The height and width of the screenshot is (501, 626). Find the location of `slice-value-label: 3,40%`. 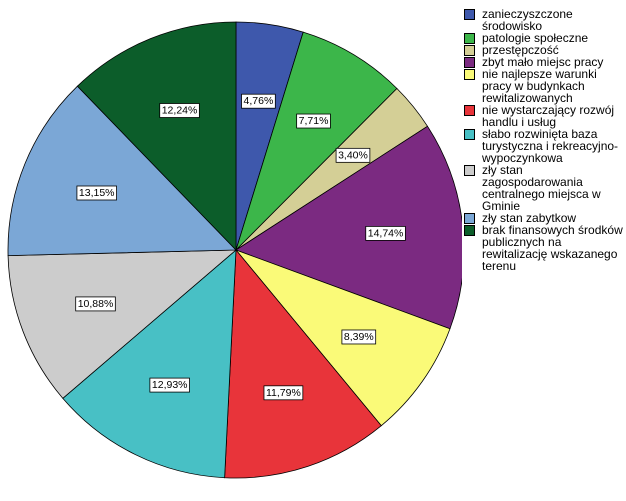

slice-value-label: 3,40% is located at coordinates (353, 155).